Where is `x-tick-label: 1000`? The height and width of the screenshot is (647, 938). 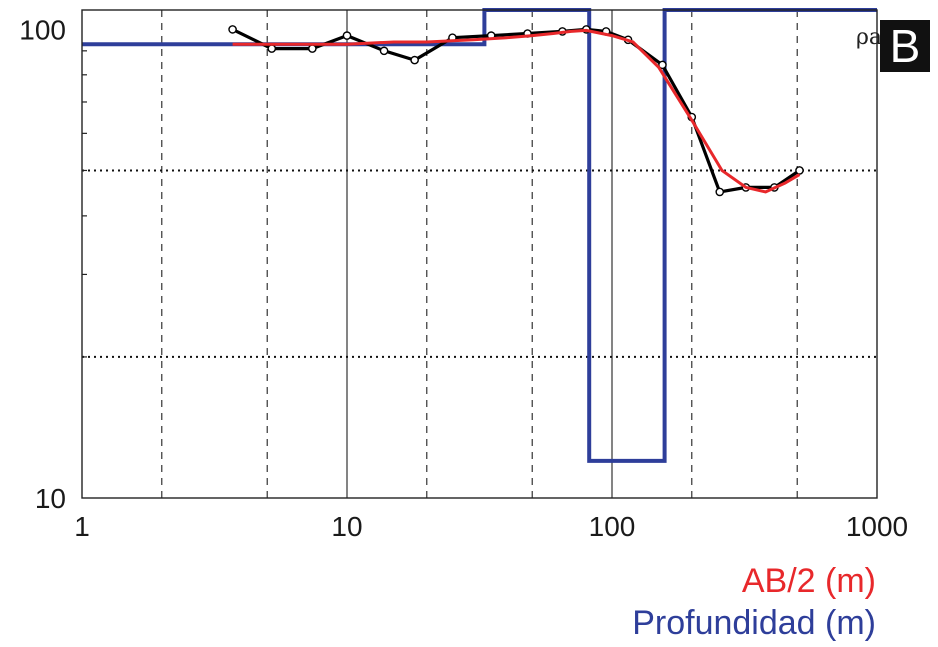 x-tick-label: 1000 is located at coordinates (877, 526).